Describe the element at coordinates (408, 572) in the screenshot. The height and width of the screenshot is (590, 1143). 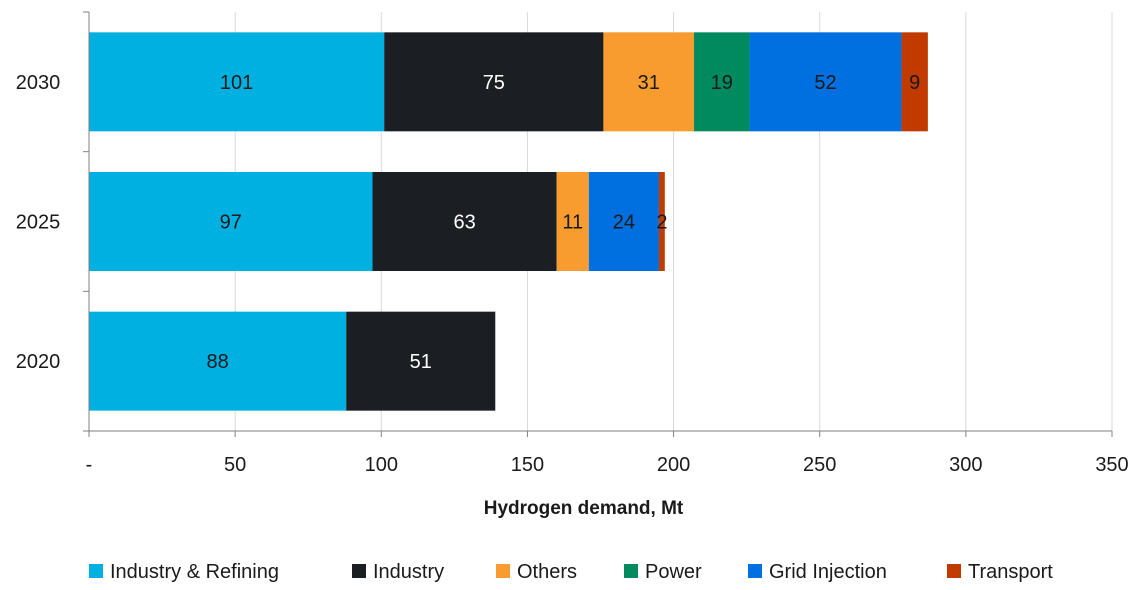
I see `legend-label-industry: Industry` at that location.